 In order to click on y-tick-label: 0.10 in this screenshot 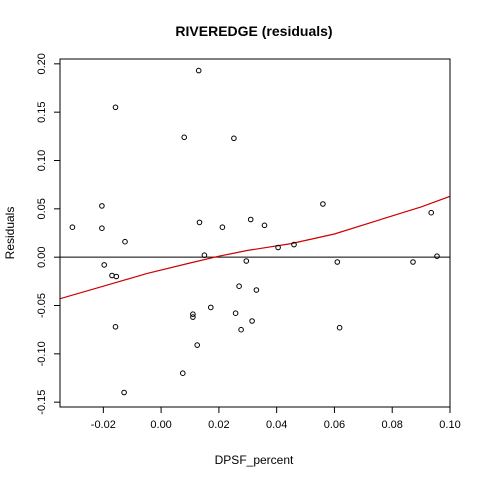, I will do `click(42, 160)`.